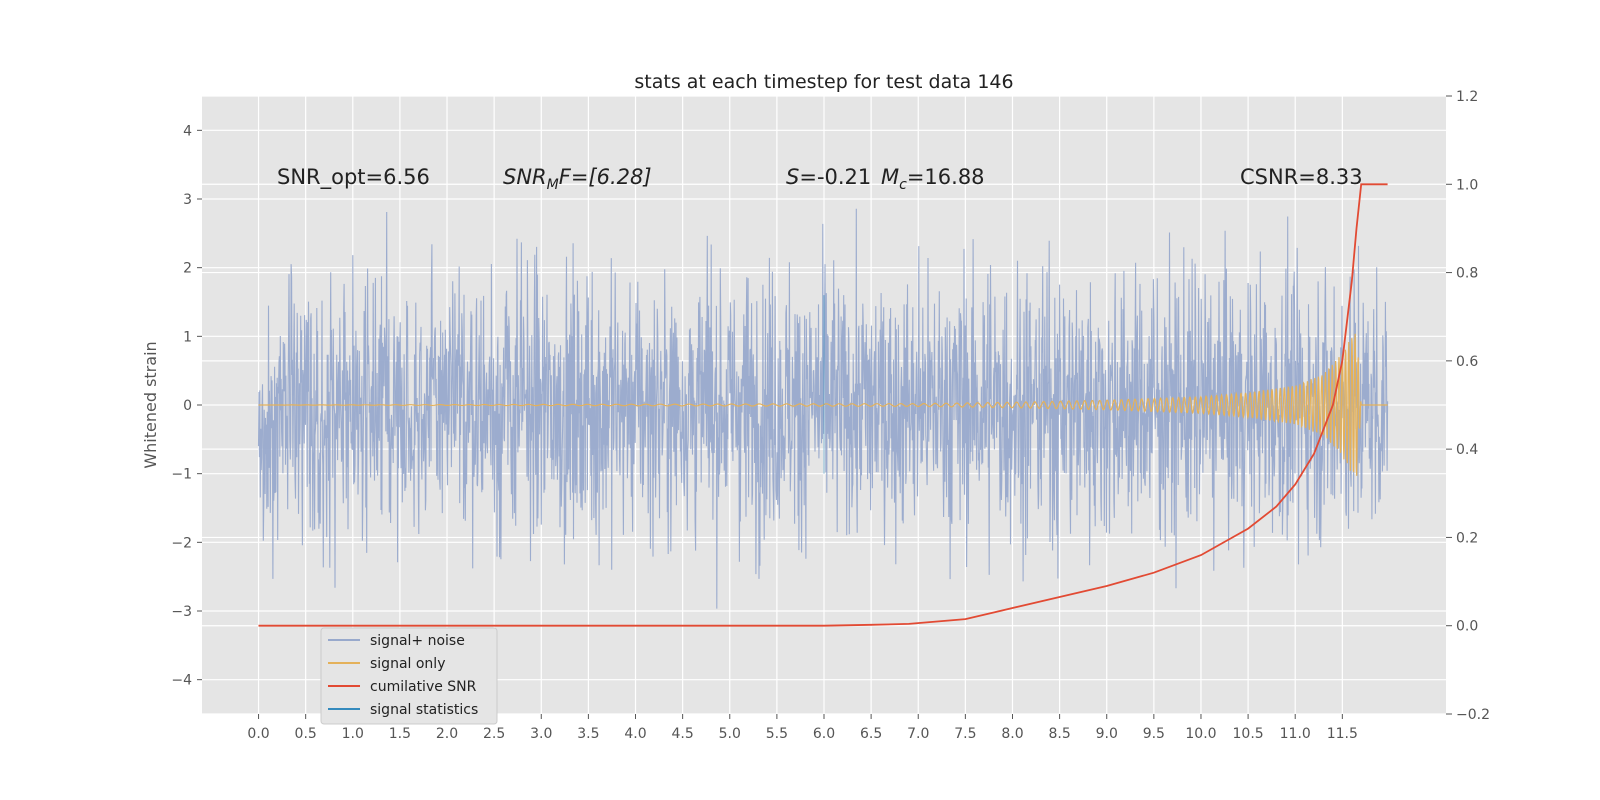 The height and width of the screenshot is (800, 1600). Describe the element at coordinates (353, 177) in the screenshot. I see `annotation-snr-opt: SNR_opt=6.56` at that location.